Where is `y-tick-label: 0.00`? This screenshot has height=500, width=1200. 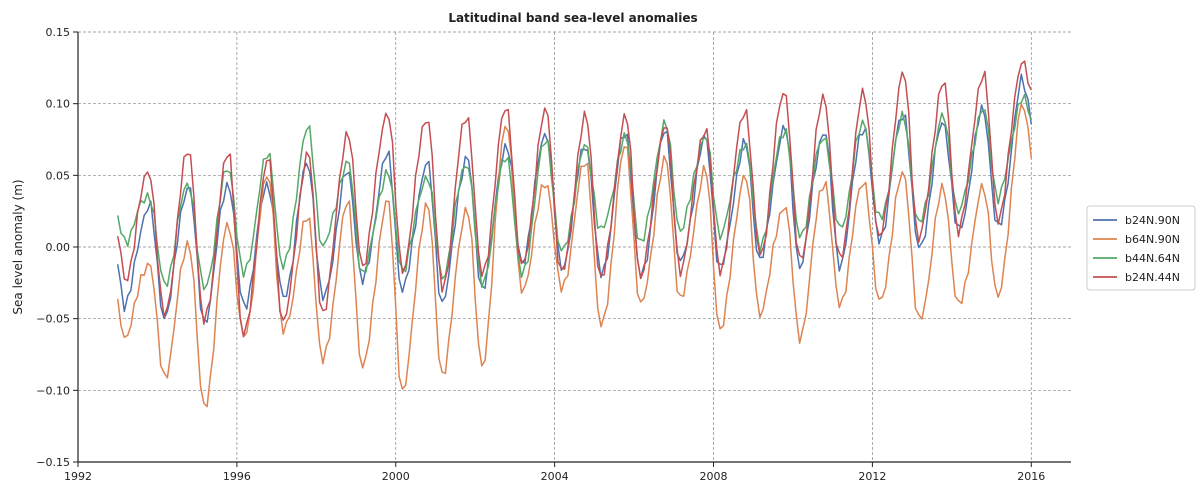
y-tick-label: 0.00 is located at coordinates (58, 247).